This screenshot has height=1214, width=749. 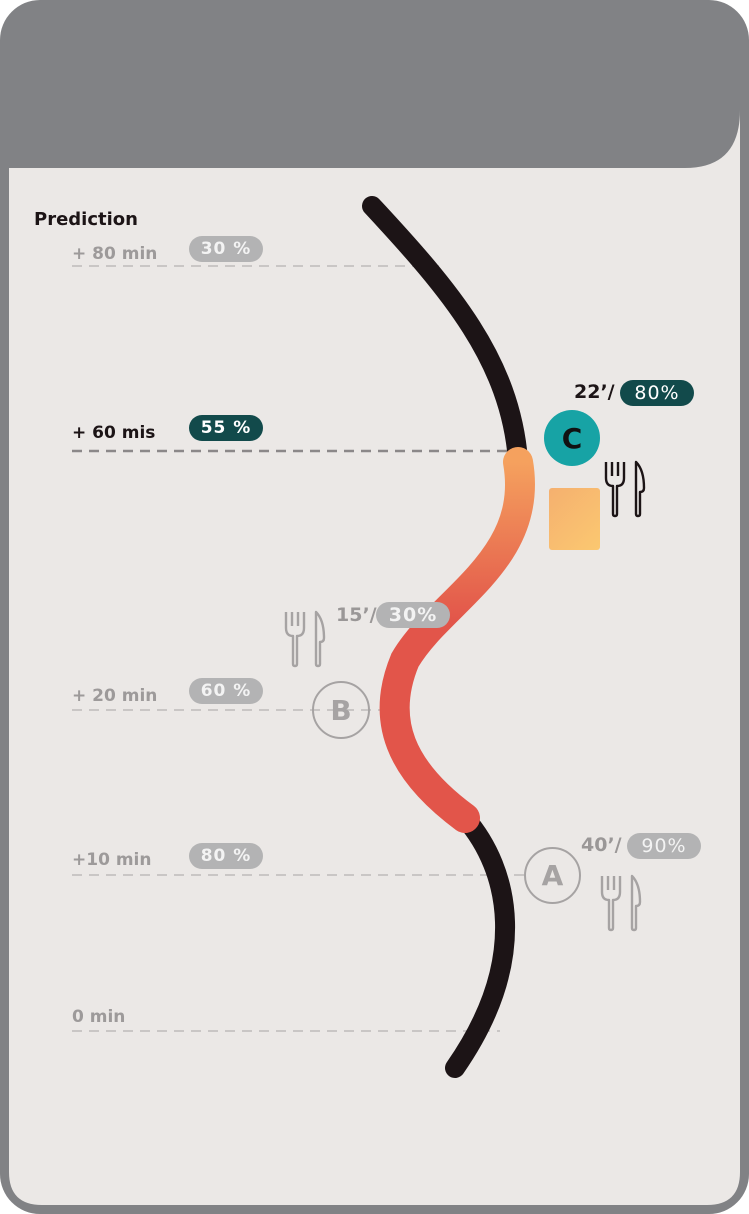 What do you see at coordinates (341, 710) in the screenshot?
I see `stop-b-marker: B` at bounding box center [341, 710].